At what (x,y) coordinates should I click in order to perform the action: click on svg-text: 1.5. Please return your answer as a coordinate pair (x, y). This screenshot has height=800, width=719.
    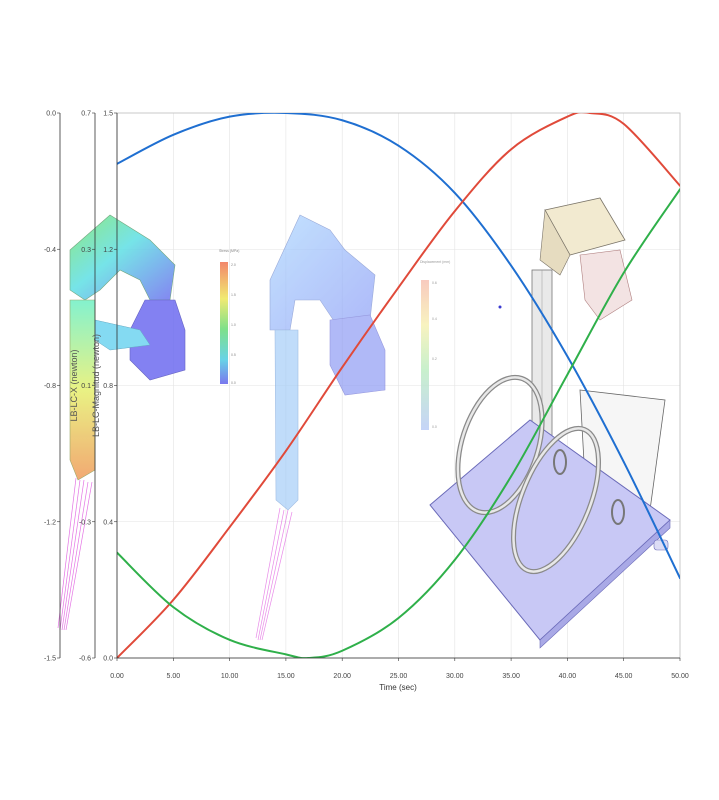
    Looking at the image, I should click on (233, 295).